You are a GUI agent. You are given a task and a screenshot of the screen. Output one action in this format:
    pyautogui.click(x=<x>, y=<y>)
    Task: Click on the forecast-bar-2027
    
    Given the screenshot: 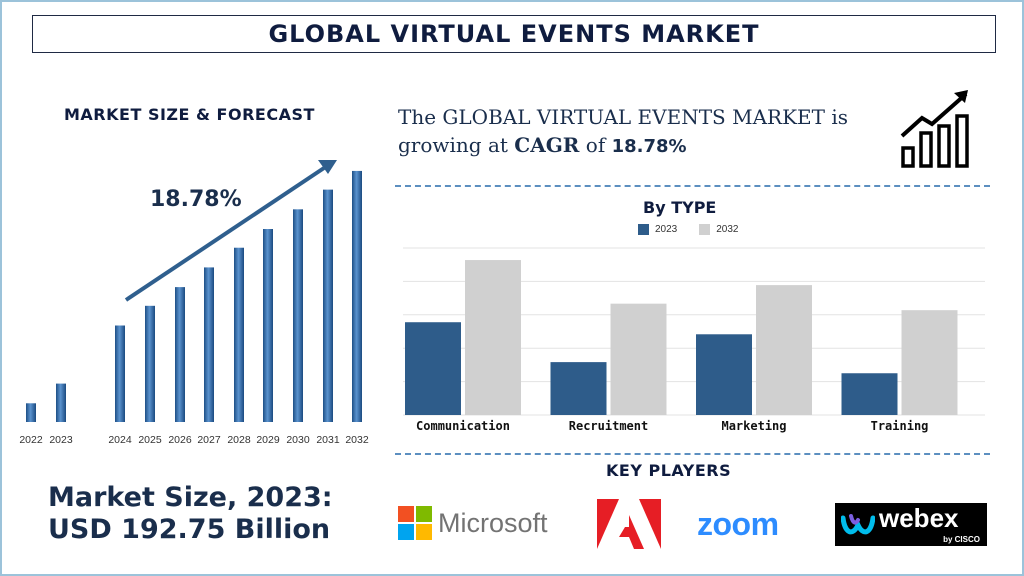 What is the action you would take?
    pyautogui.click(x=209, y=344)
    